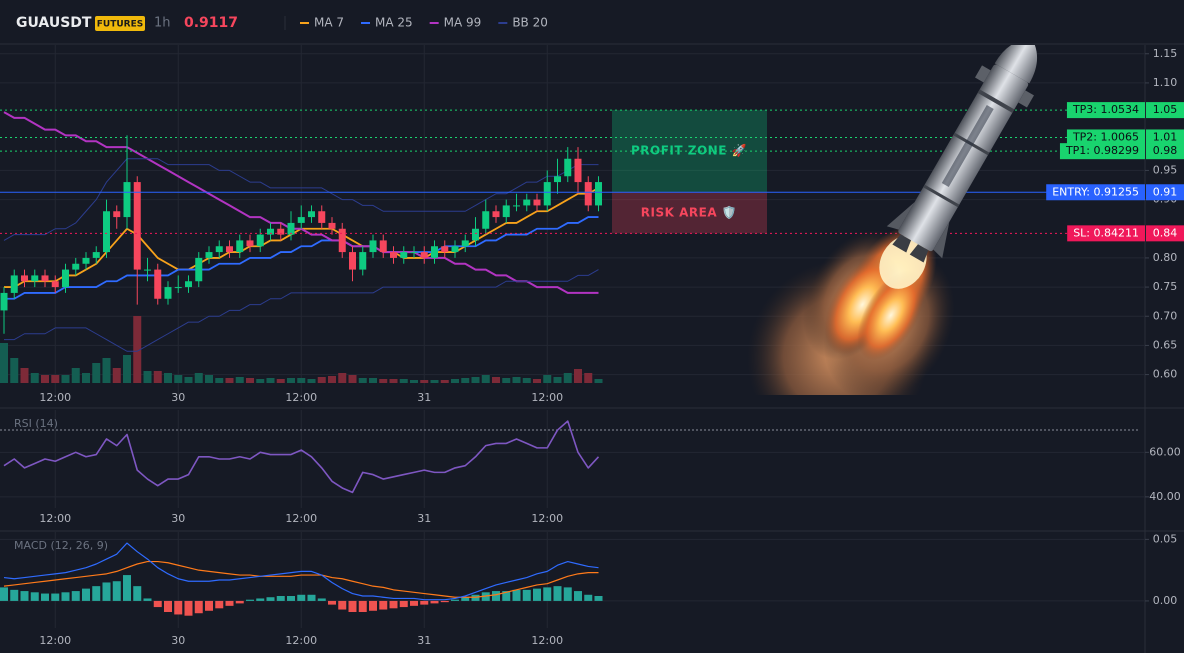 This screenshot has width=1184, height=653. I want to click on y-tick-label: 60.00, so click(1165, 451).